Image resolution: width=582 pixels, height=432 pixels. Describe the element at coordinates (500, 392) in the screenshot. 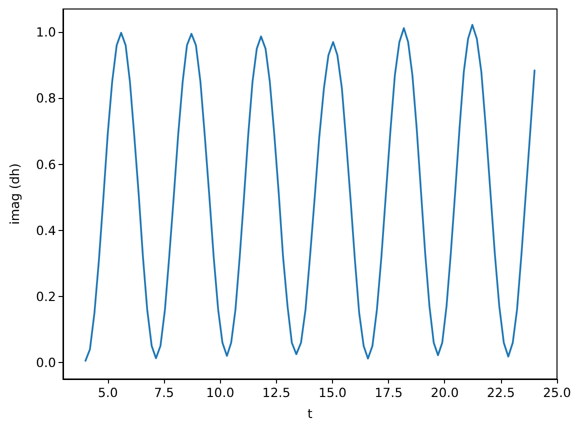

I see `x-tick-label: 22.5` at that location.